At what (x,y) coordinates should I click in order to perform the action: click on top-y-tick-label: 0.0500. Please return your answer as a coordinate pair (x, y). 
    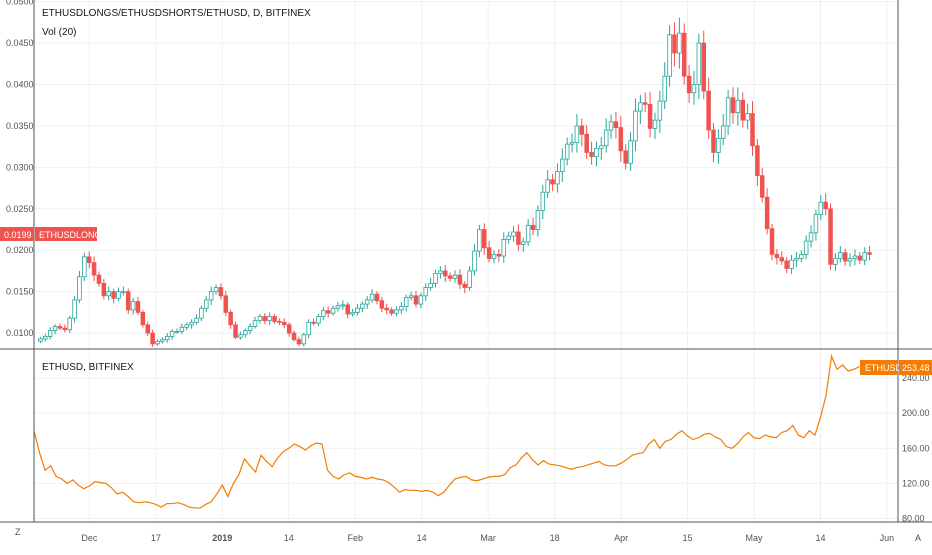
    Looking at the image, I should click on (20, 3).